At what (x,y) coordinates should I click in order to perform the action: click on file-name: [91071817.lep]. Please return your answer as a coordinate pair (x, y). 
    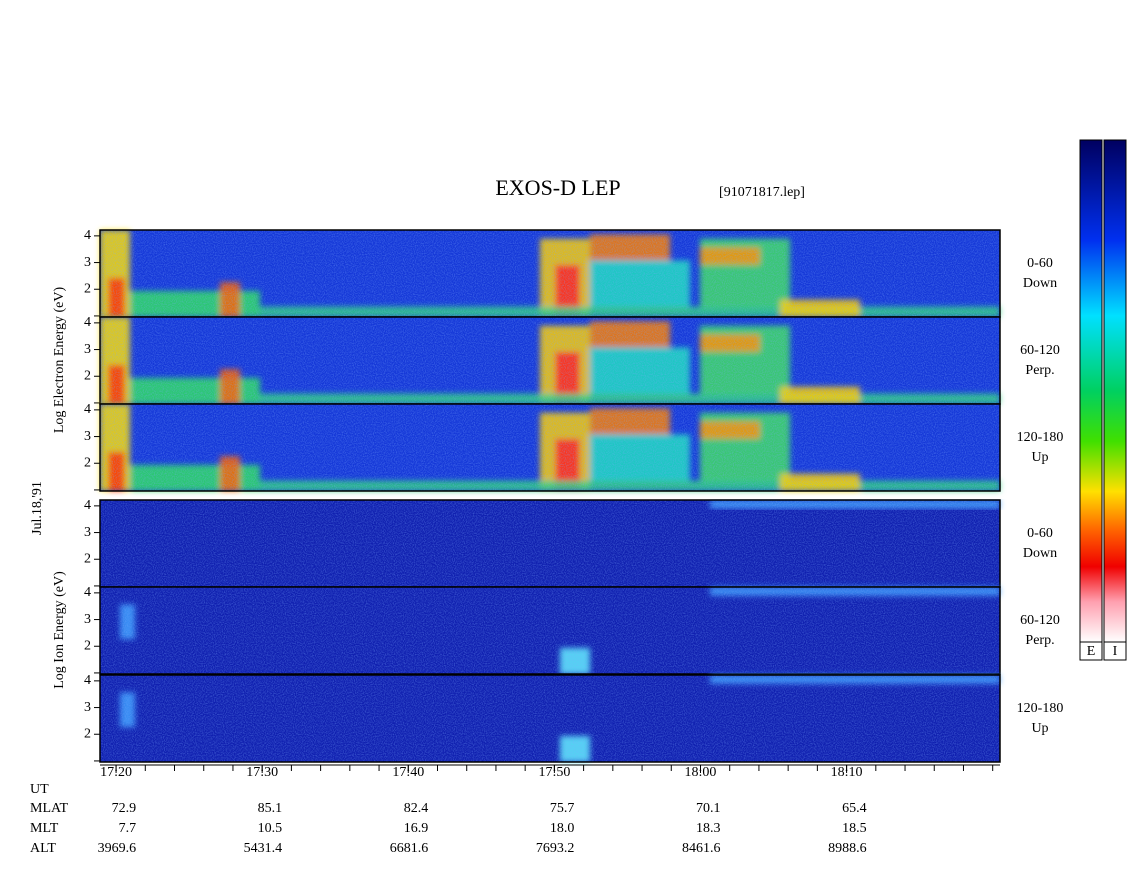
    Looking at the image, I should click on (762, 192).